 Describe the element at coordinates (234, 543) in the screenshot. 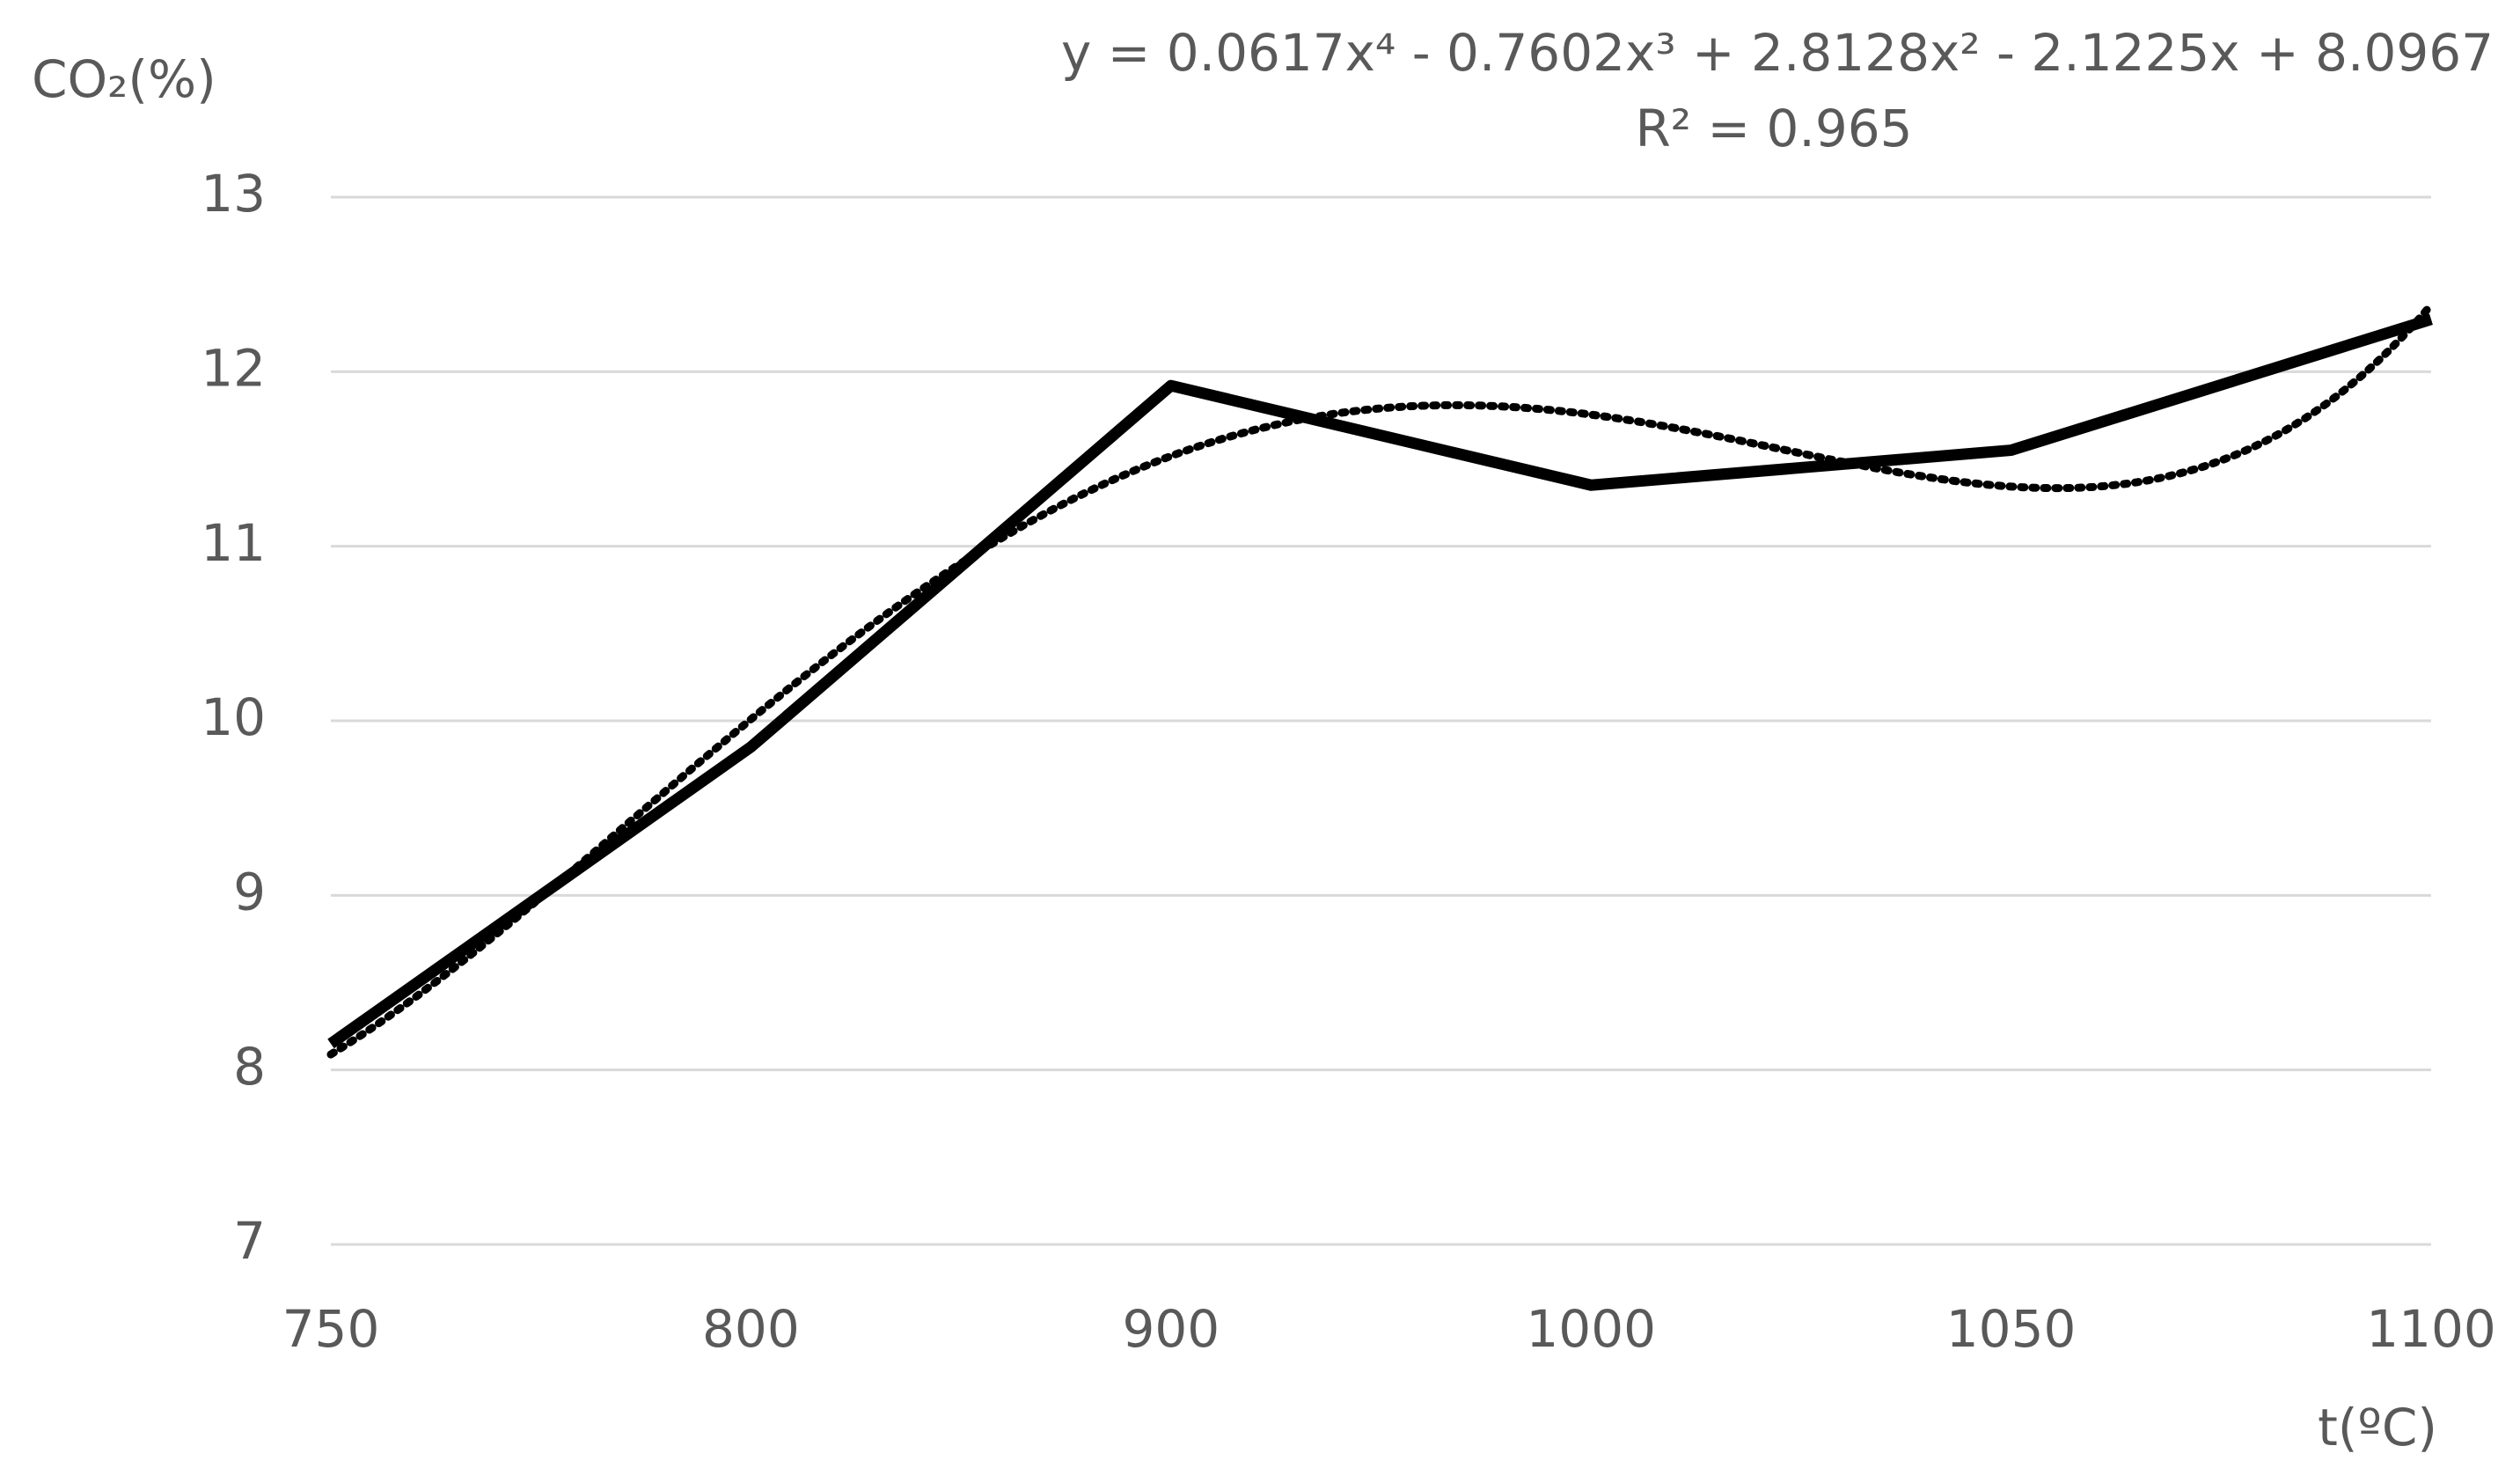

I see `y-tick-label: 11` at that location.